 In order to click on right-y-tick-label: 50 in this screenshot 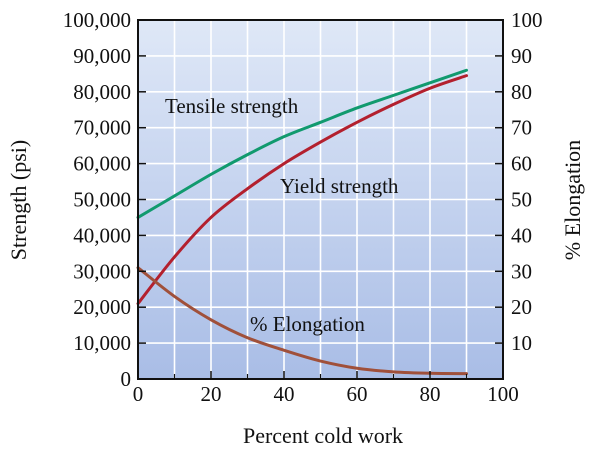, I will do `click(521, 200)`.